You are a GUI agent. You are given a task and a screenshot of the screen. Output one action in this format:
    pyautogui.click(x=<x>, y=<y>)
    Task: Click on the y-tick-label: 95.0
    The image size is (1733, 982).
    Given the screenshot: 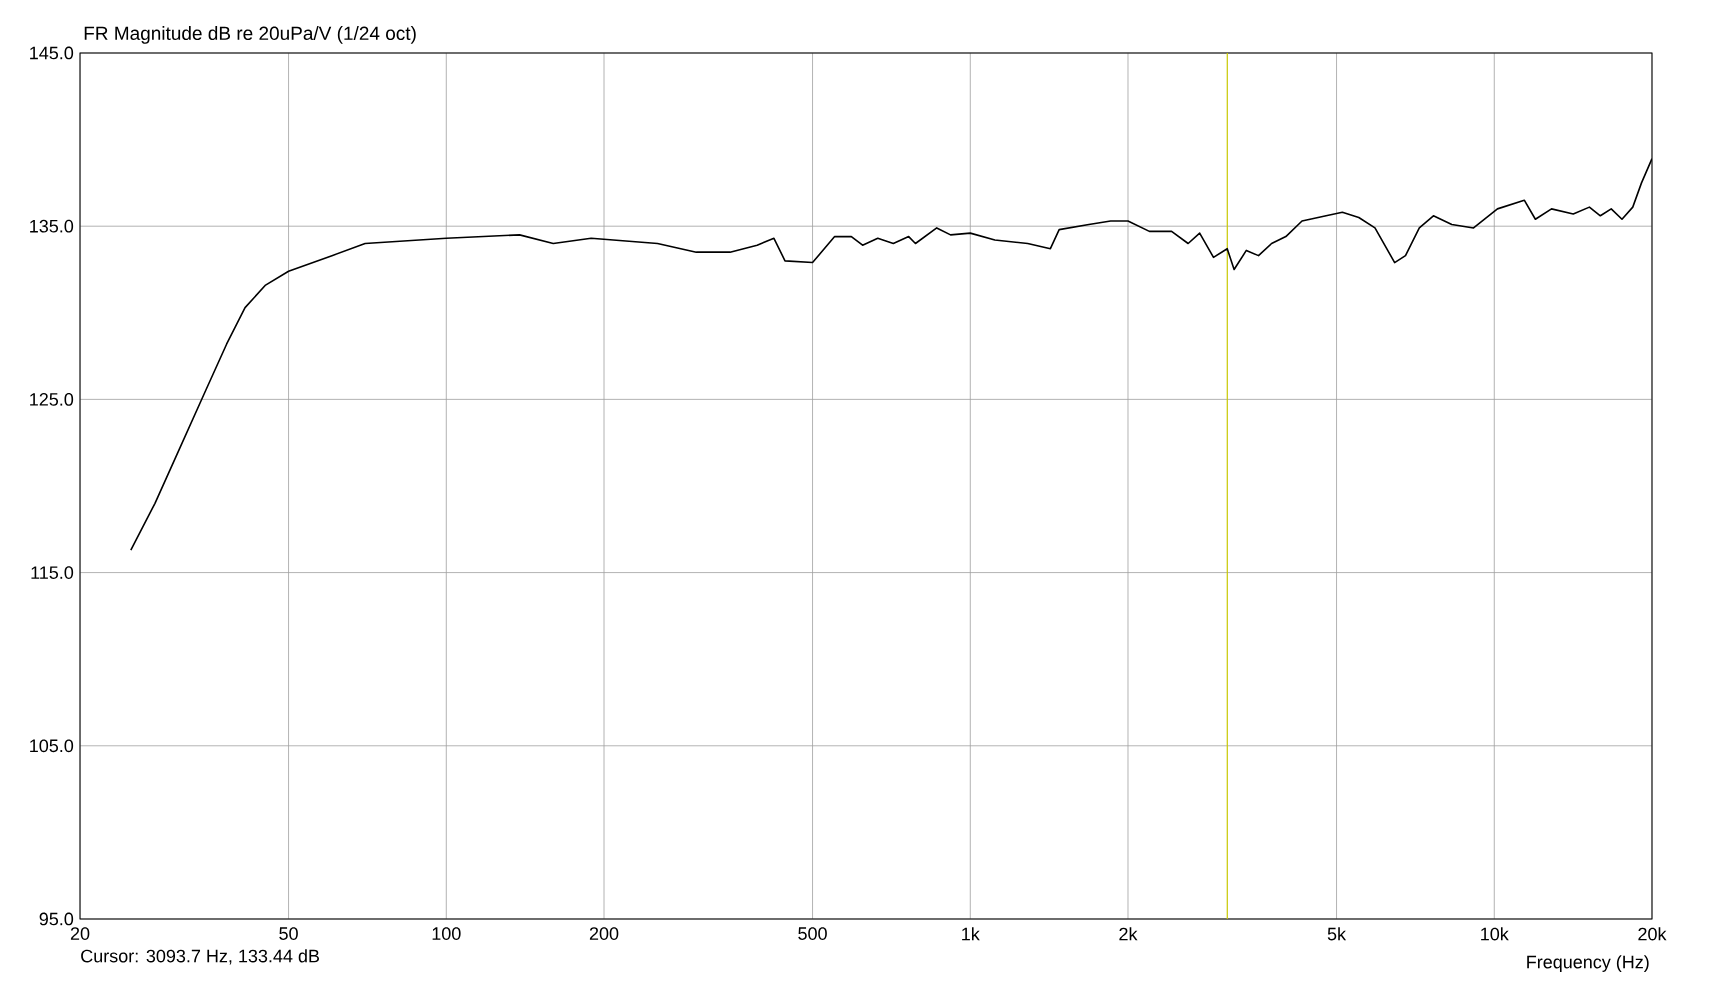 What is the action you would take?
    pyautogui.click(x=56, y=919)
    